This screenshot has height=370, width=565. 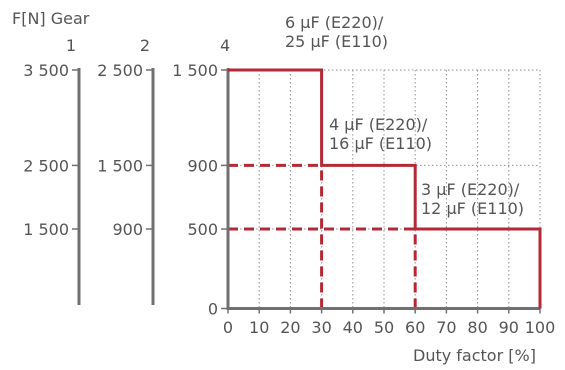 What do you see at coordinates (322, 236) in the screenshot?
I see `dashed-guides` at bounding box center [322, 236].